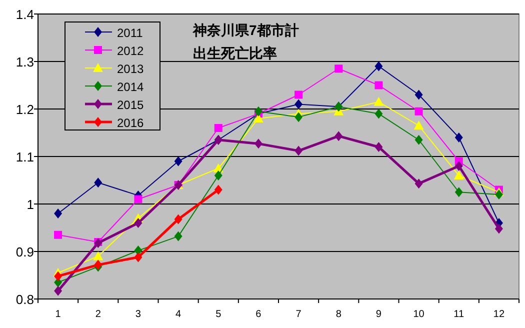 The height and width of the screenshot is (328, 525). I want to click on legend-label: 2014, so click(130, 87).